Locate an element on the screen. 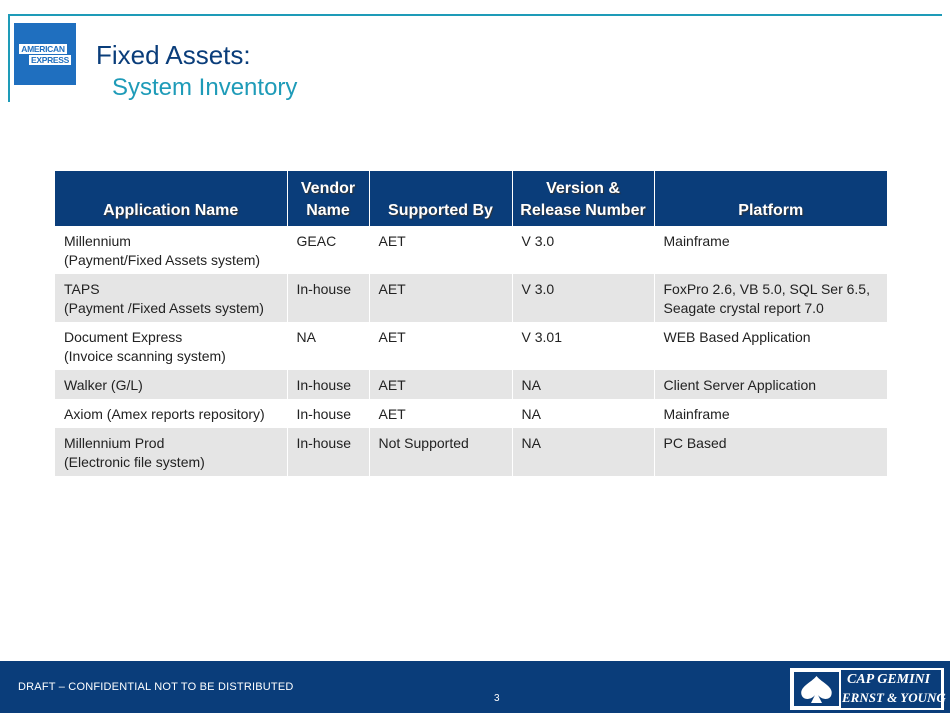 Image resolution: width=950 pixels, height=713 pixels. cell-text: V 3.0 is located at coordinates (538, 289).